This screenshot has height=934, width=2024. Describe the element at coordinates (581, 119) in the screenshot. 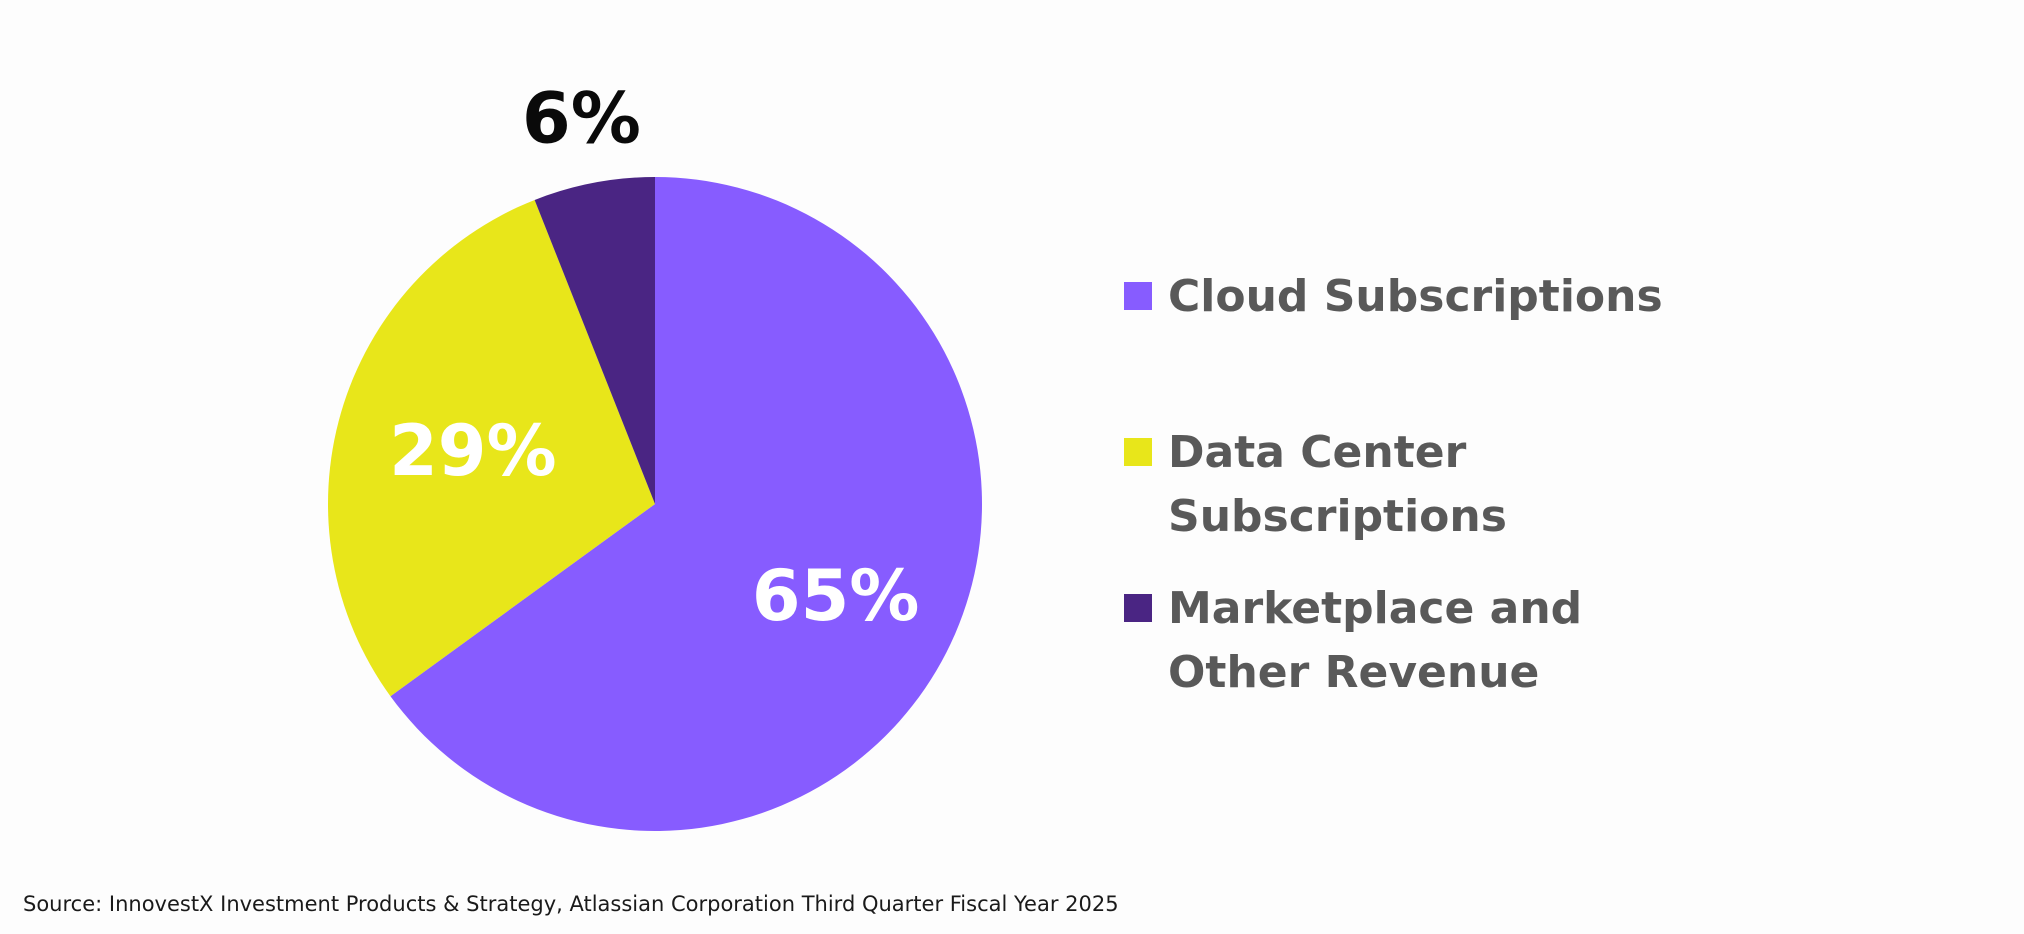

I see `pie-label-marketplace-and-other-revenue: 6%` at that location.